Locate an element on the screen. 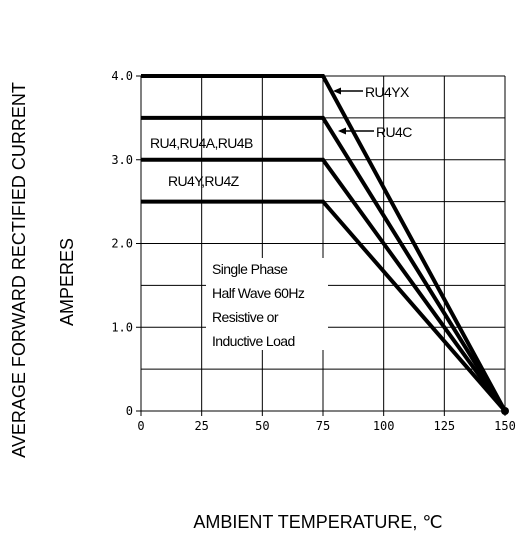 The width and height of the screenshot is (527, 540). x-tick-label: 125 is located at coordinates (444, 426).